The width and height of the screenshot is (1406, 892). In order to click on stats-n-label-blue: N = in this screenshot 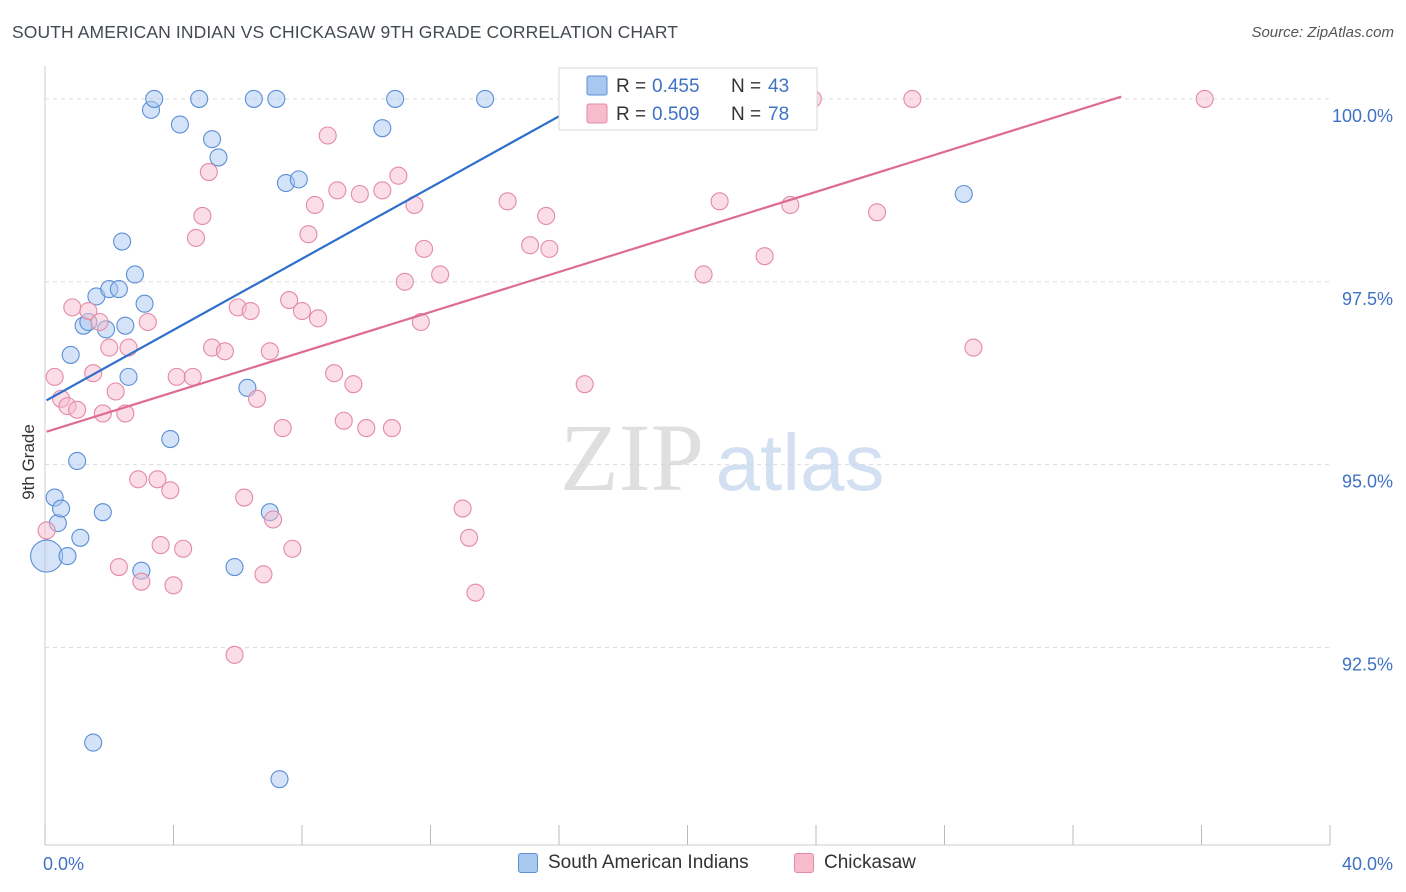, I will do `click(746, 86)`.